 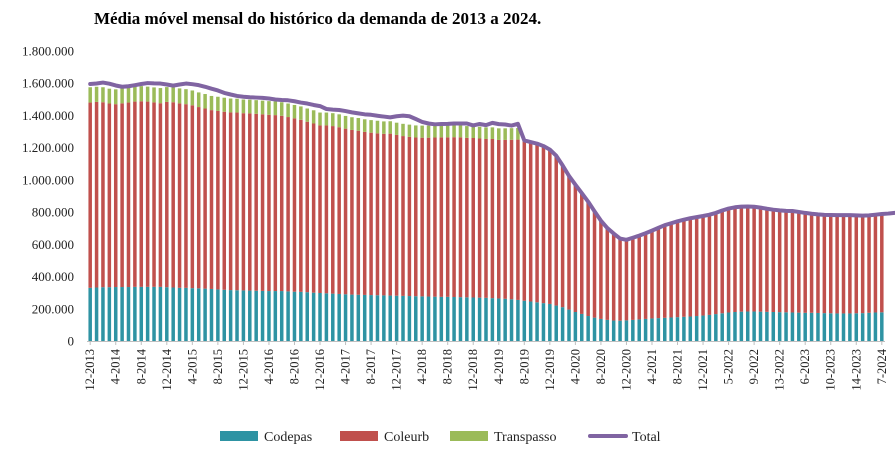 I want to click on y-tick-label: 1.000.000, so click(x=48, y=179).